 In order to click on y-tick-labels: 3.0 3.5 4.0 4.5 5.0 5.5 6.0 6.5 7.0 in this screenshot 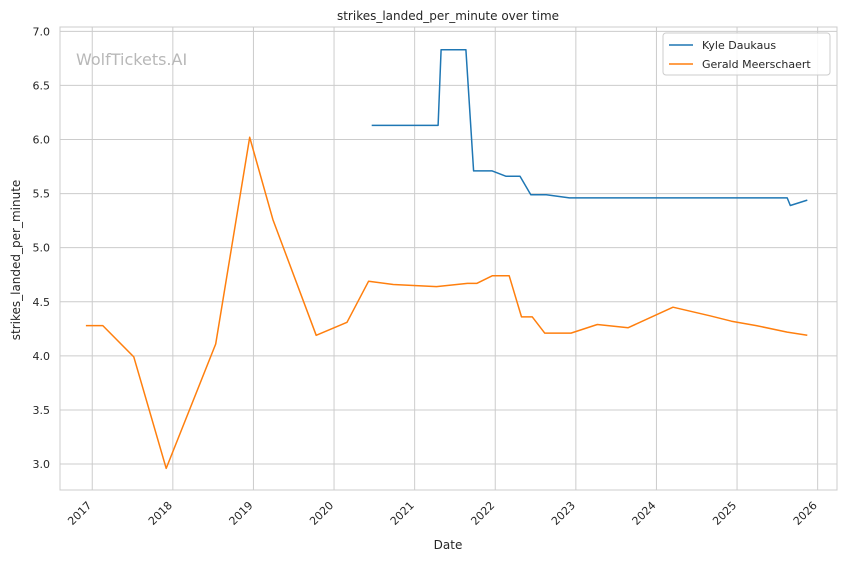, I will do `click(42, 248)`.